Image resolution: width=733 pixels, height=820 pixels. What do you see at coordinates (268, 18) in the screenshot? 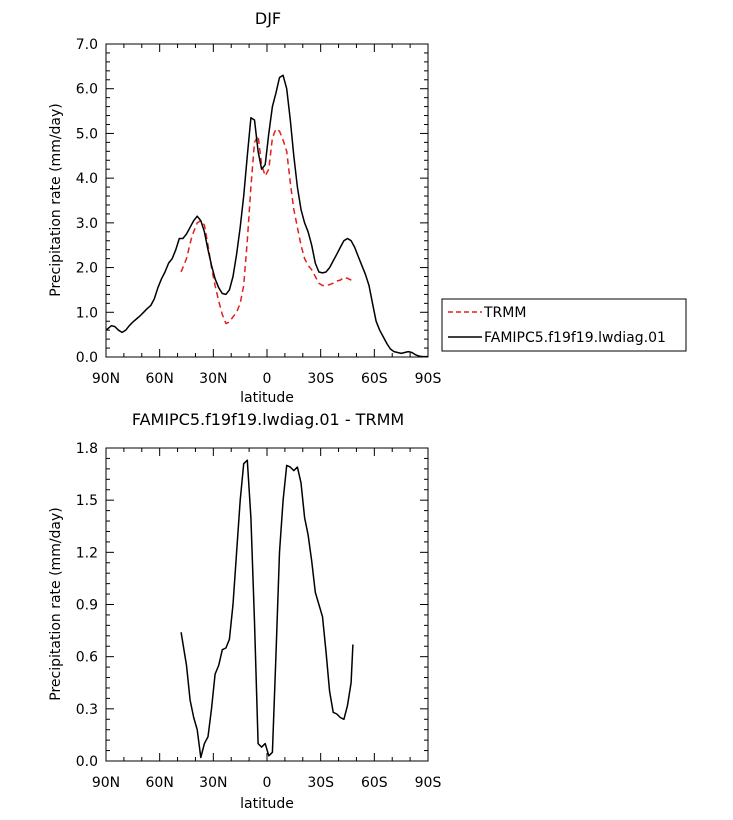
I see `top-chart-title: DJF` at bounding box center [268, 18].